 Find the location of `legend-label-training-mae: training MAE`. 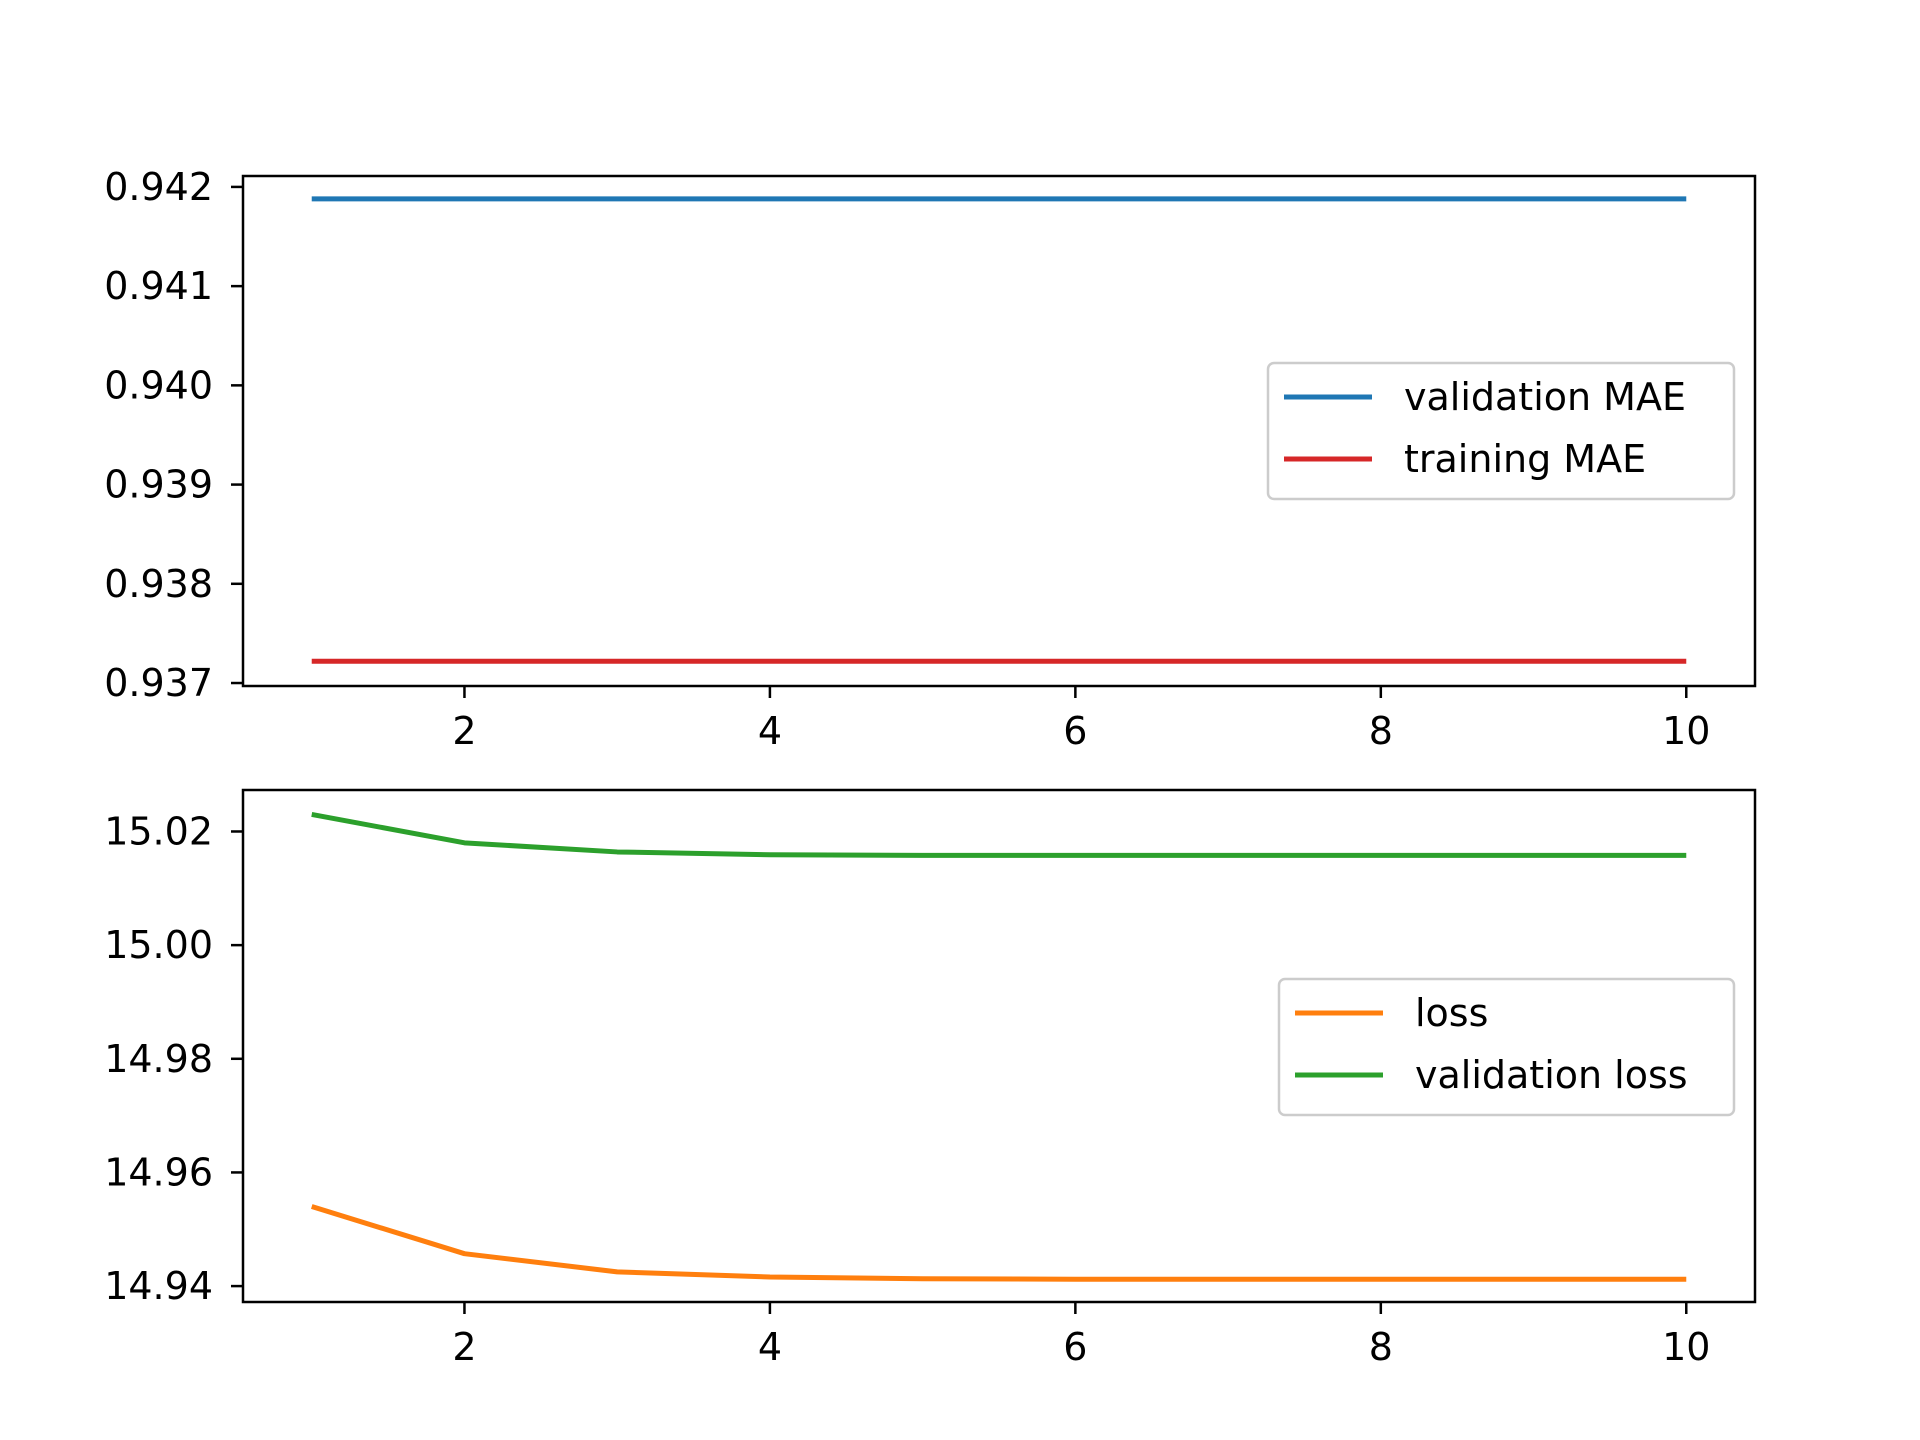

legend-label-training-mae: training MAE is located at coordinates (1525, 459).